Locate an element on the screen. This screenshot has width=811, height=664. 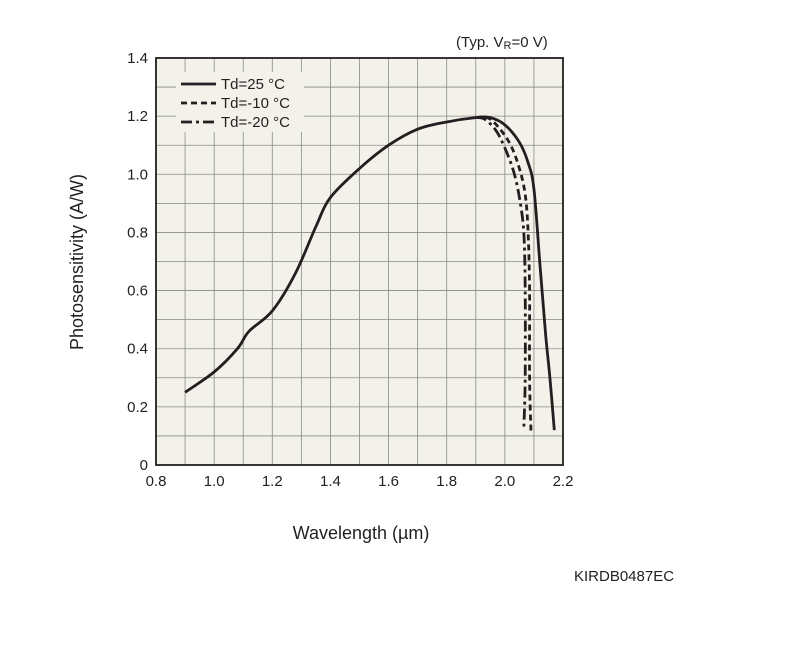
x-tick-label: 2.2 is located at coordinates (563, 481).